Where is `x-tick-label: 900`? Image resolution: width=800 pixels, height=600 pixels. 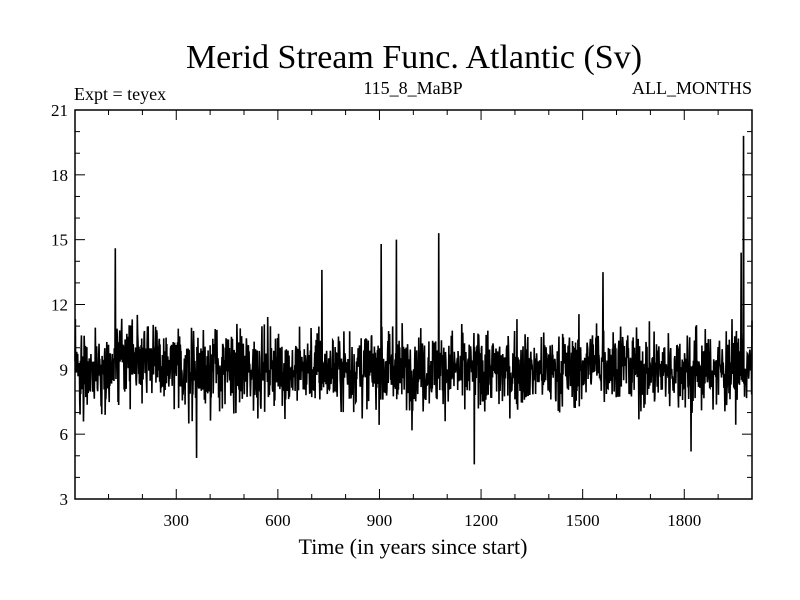 x-tick-label: 900 is located at coordinates (380, 520).